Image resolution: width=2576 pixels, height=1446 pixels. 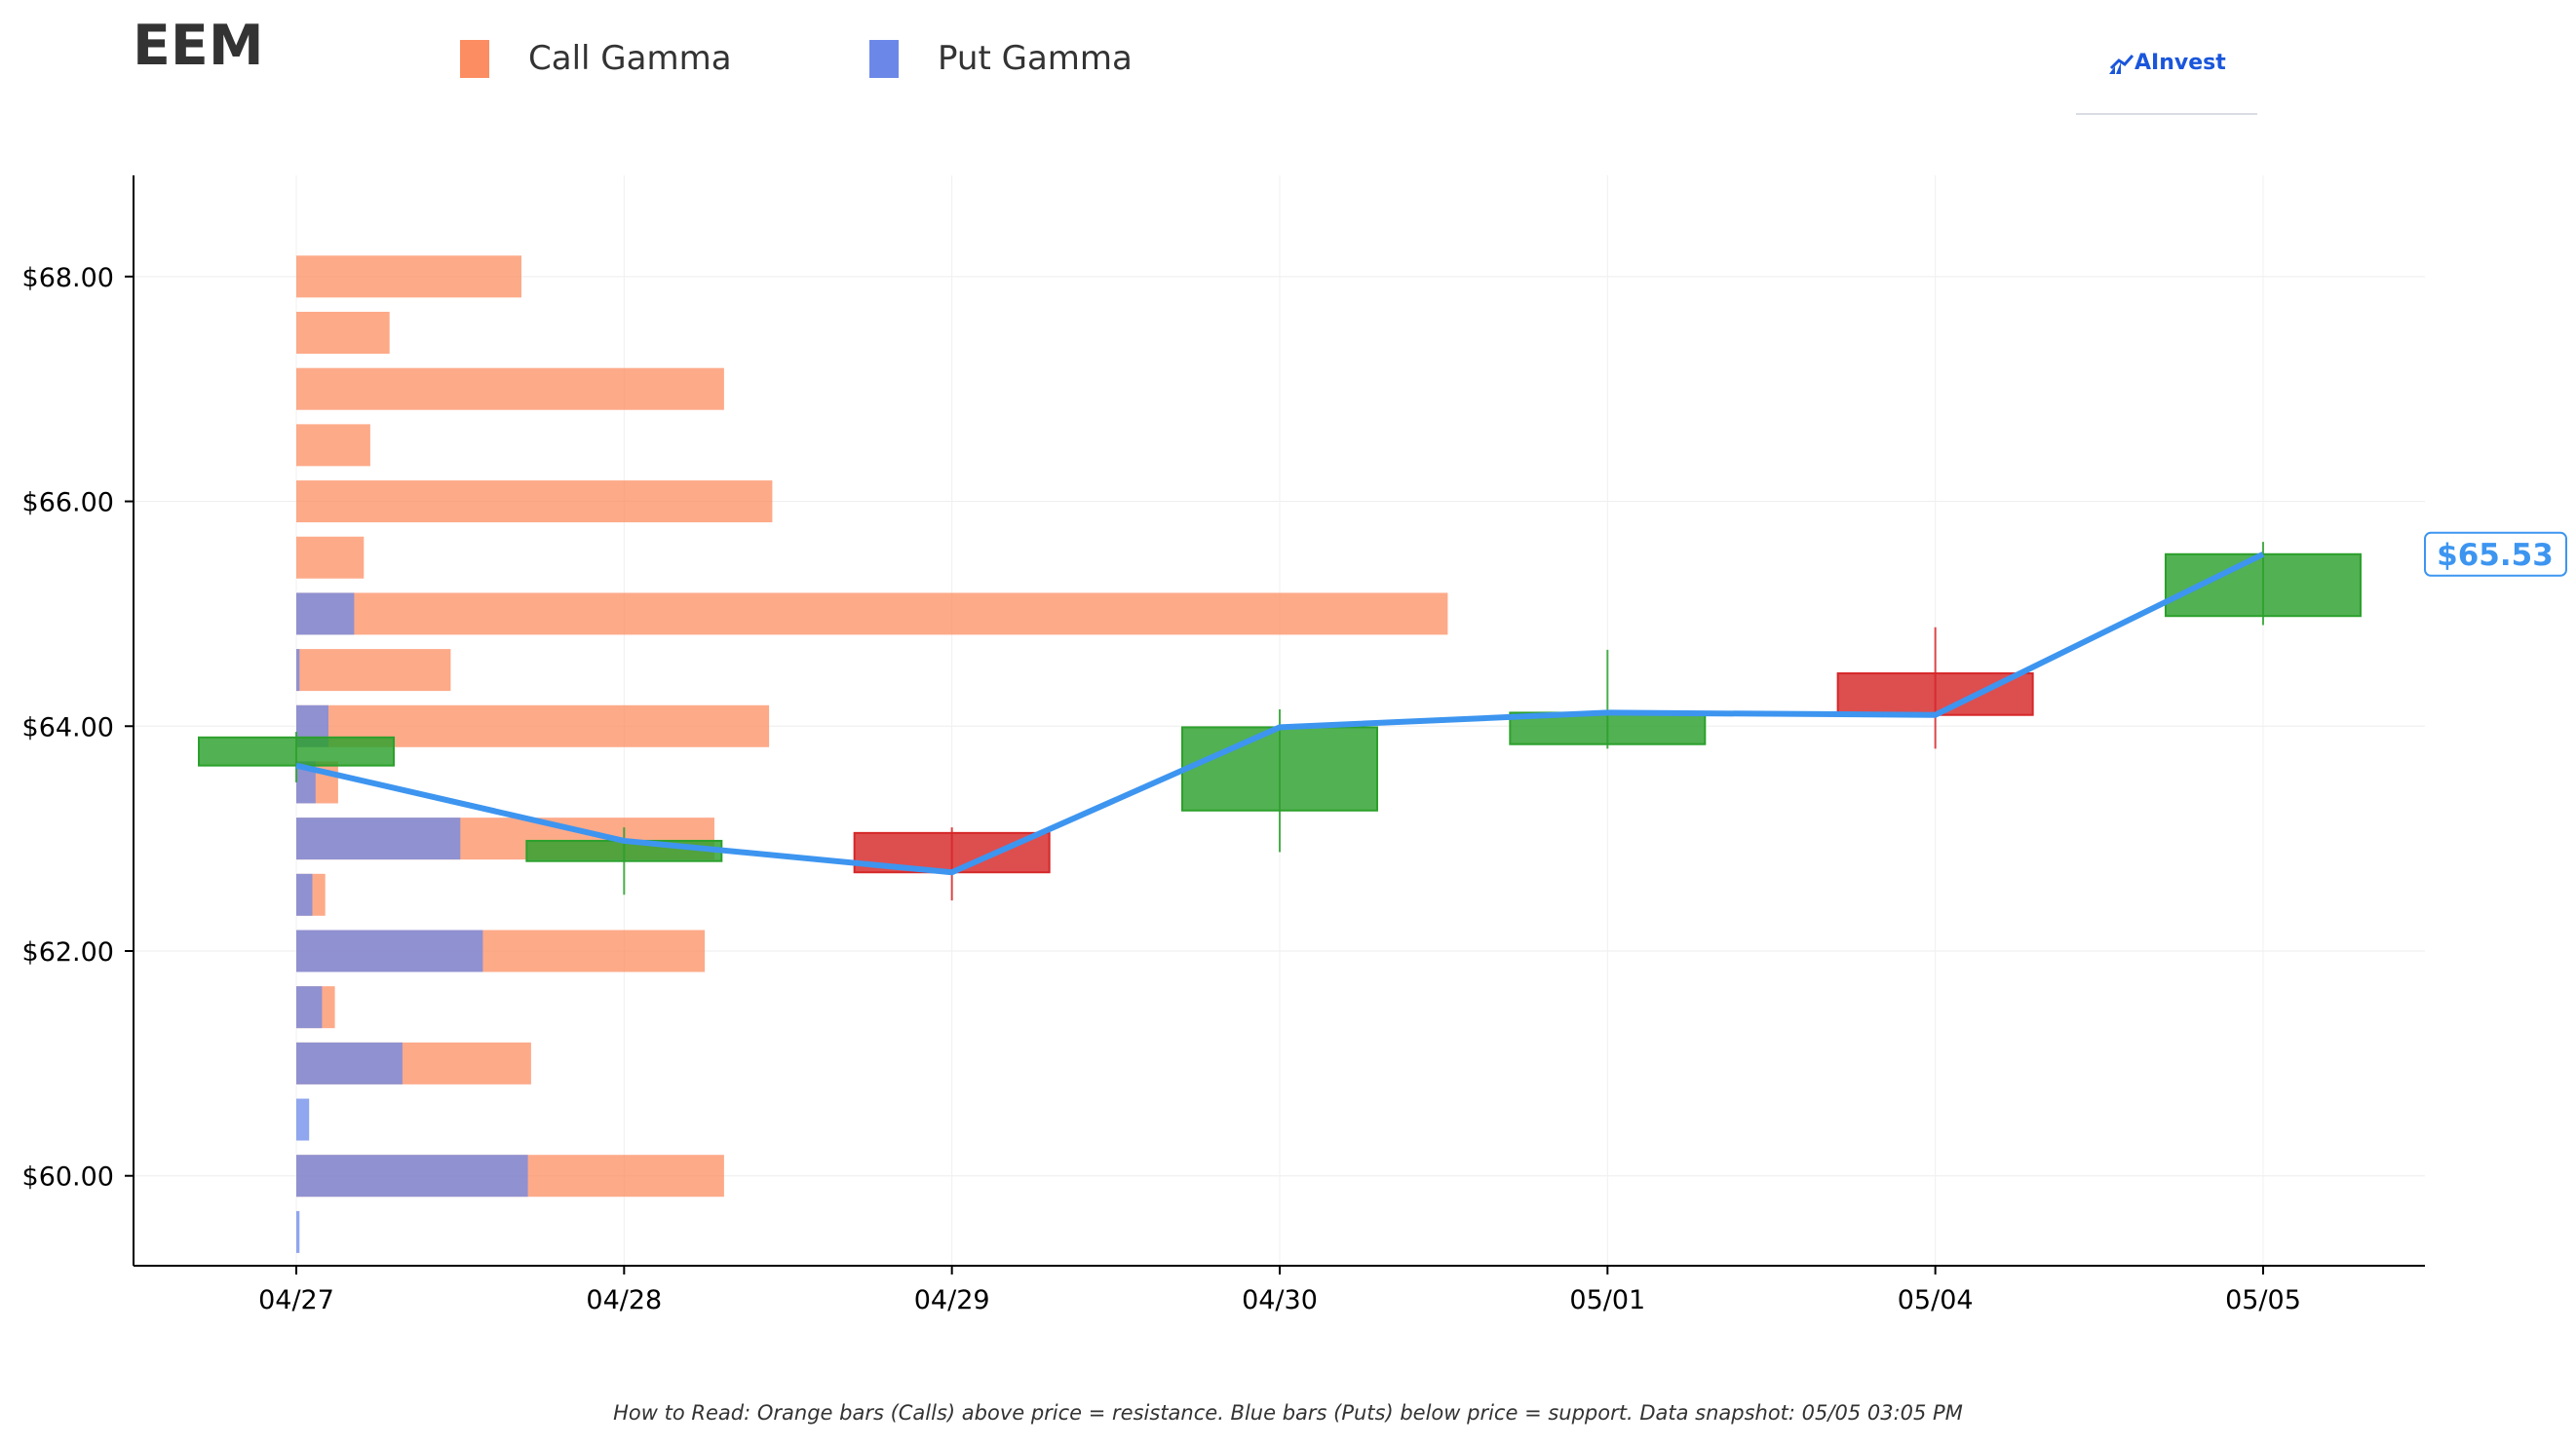 What do you see at coordinates (474, 58) in the screenshot?
I see `legend-swatch-call` at bounding box center [474, 58].